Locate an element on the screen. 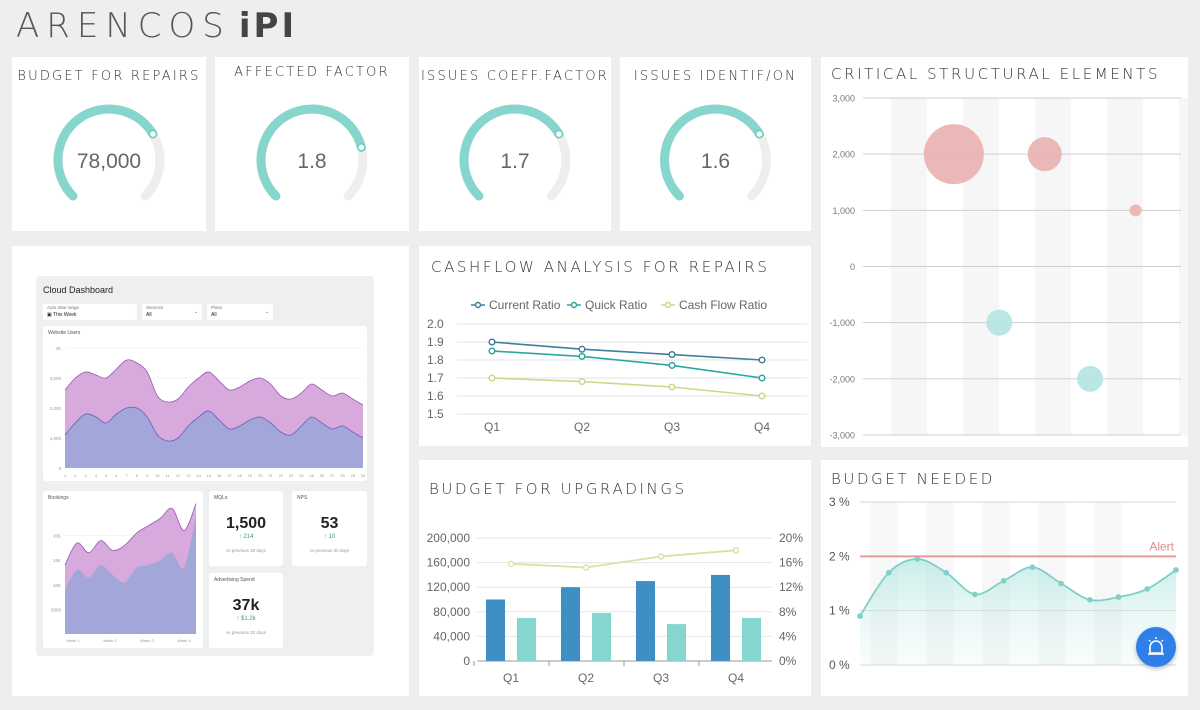 This screenshot has height=710, width=1200. plans-select: Plans All ⌄ is located at coordinates (240, 312).